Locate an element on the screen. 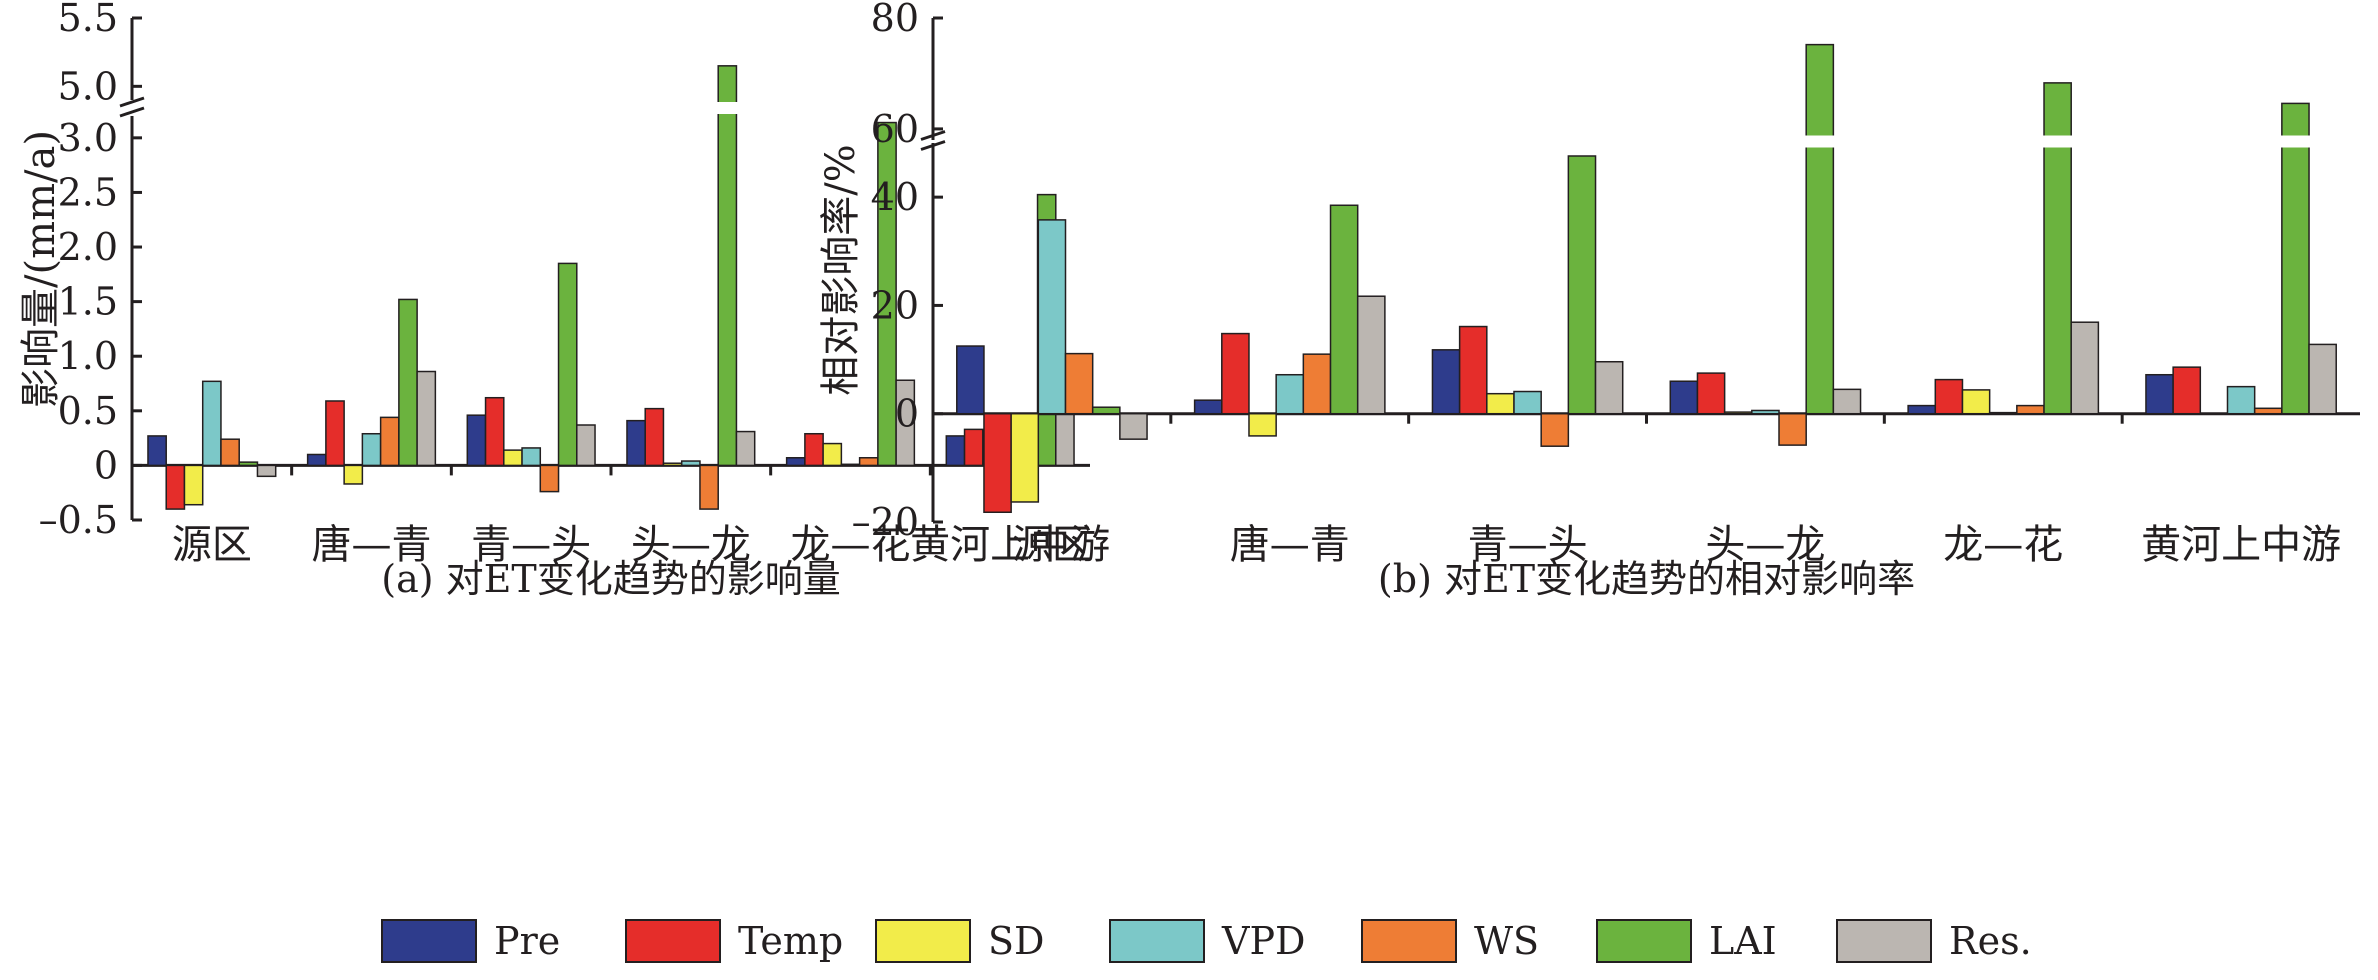 The height and width of the screenshot is (980, 2378). y-tick-label: 60 is located at coordinates (895, 129).